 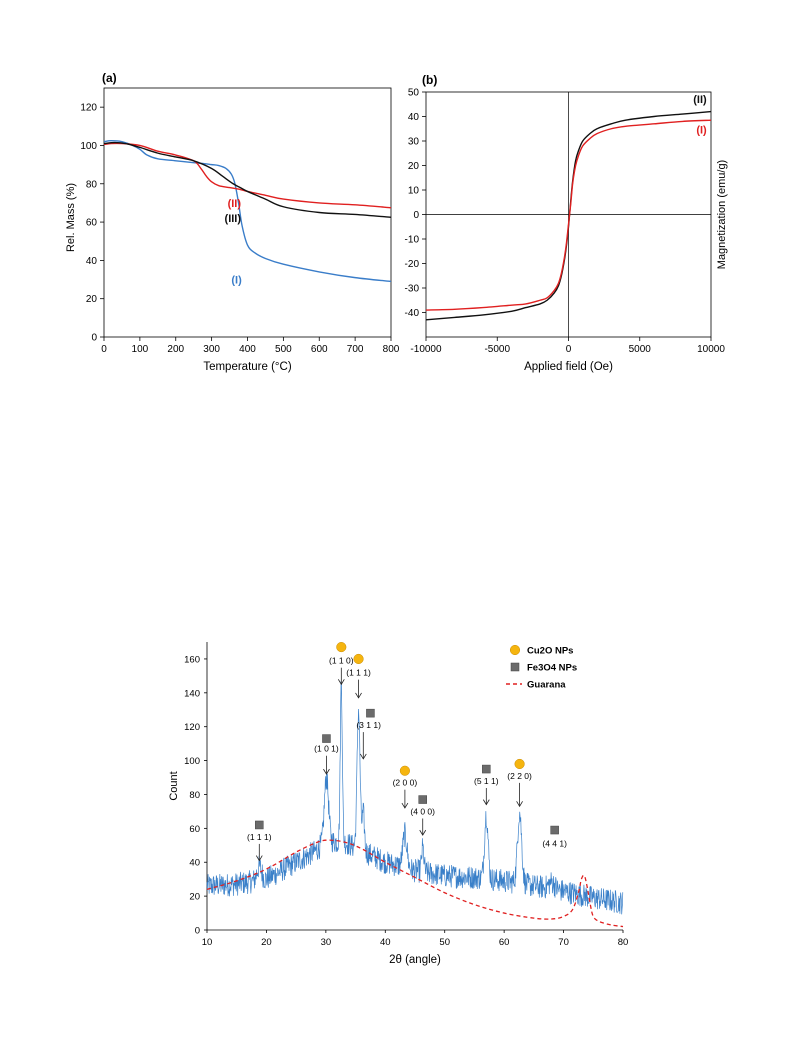 I want to click on x-tick-label: 10000, so click(x=711, y=349).